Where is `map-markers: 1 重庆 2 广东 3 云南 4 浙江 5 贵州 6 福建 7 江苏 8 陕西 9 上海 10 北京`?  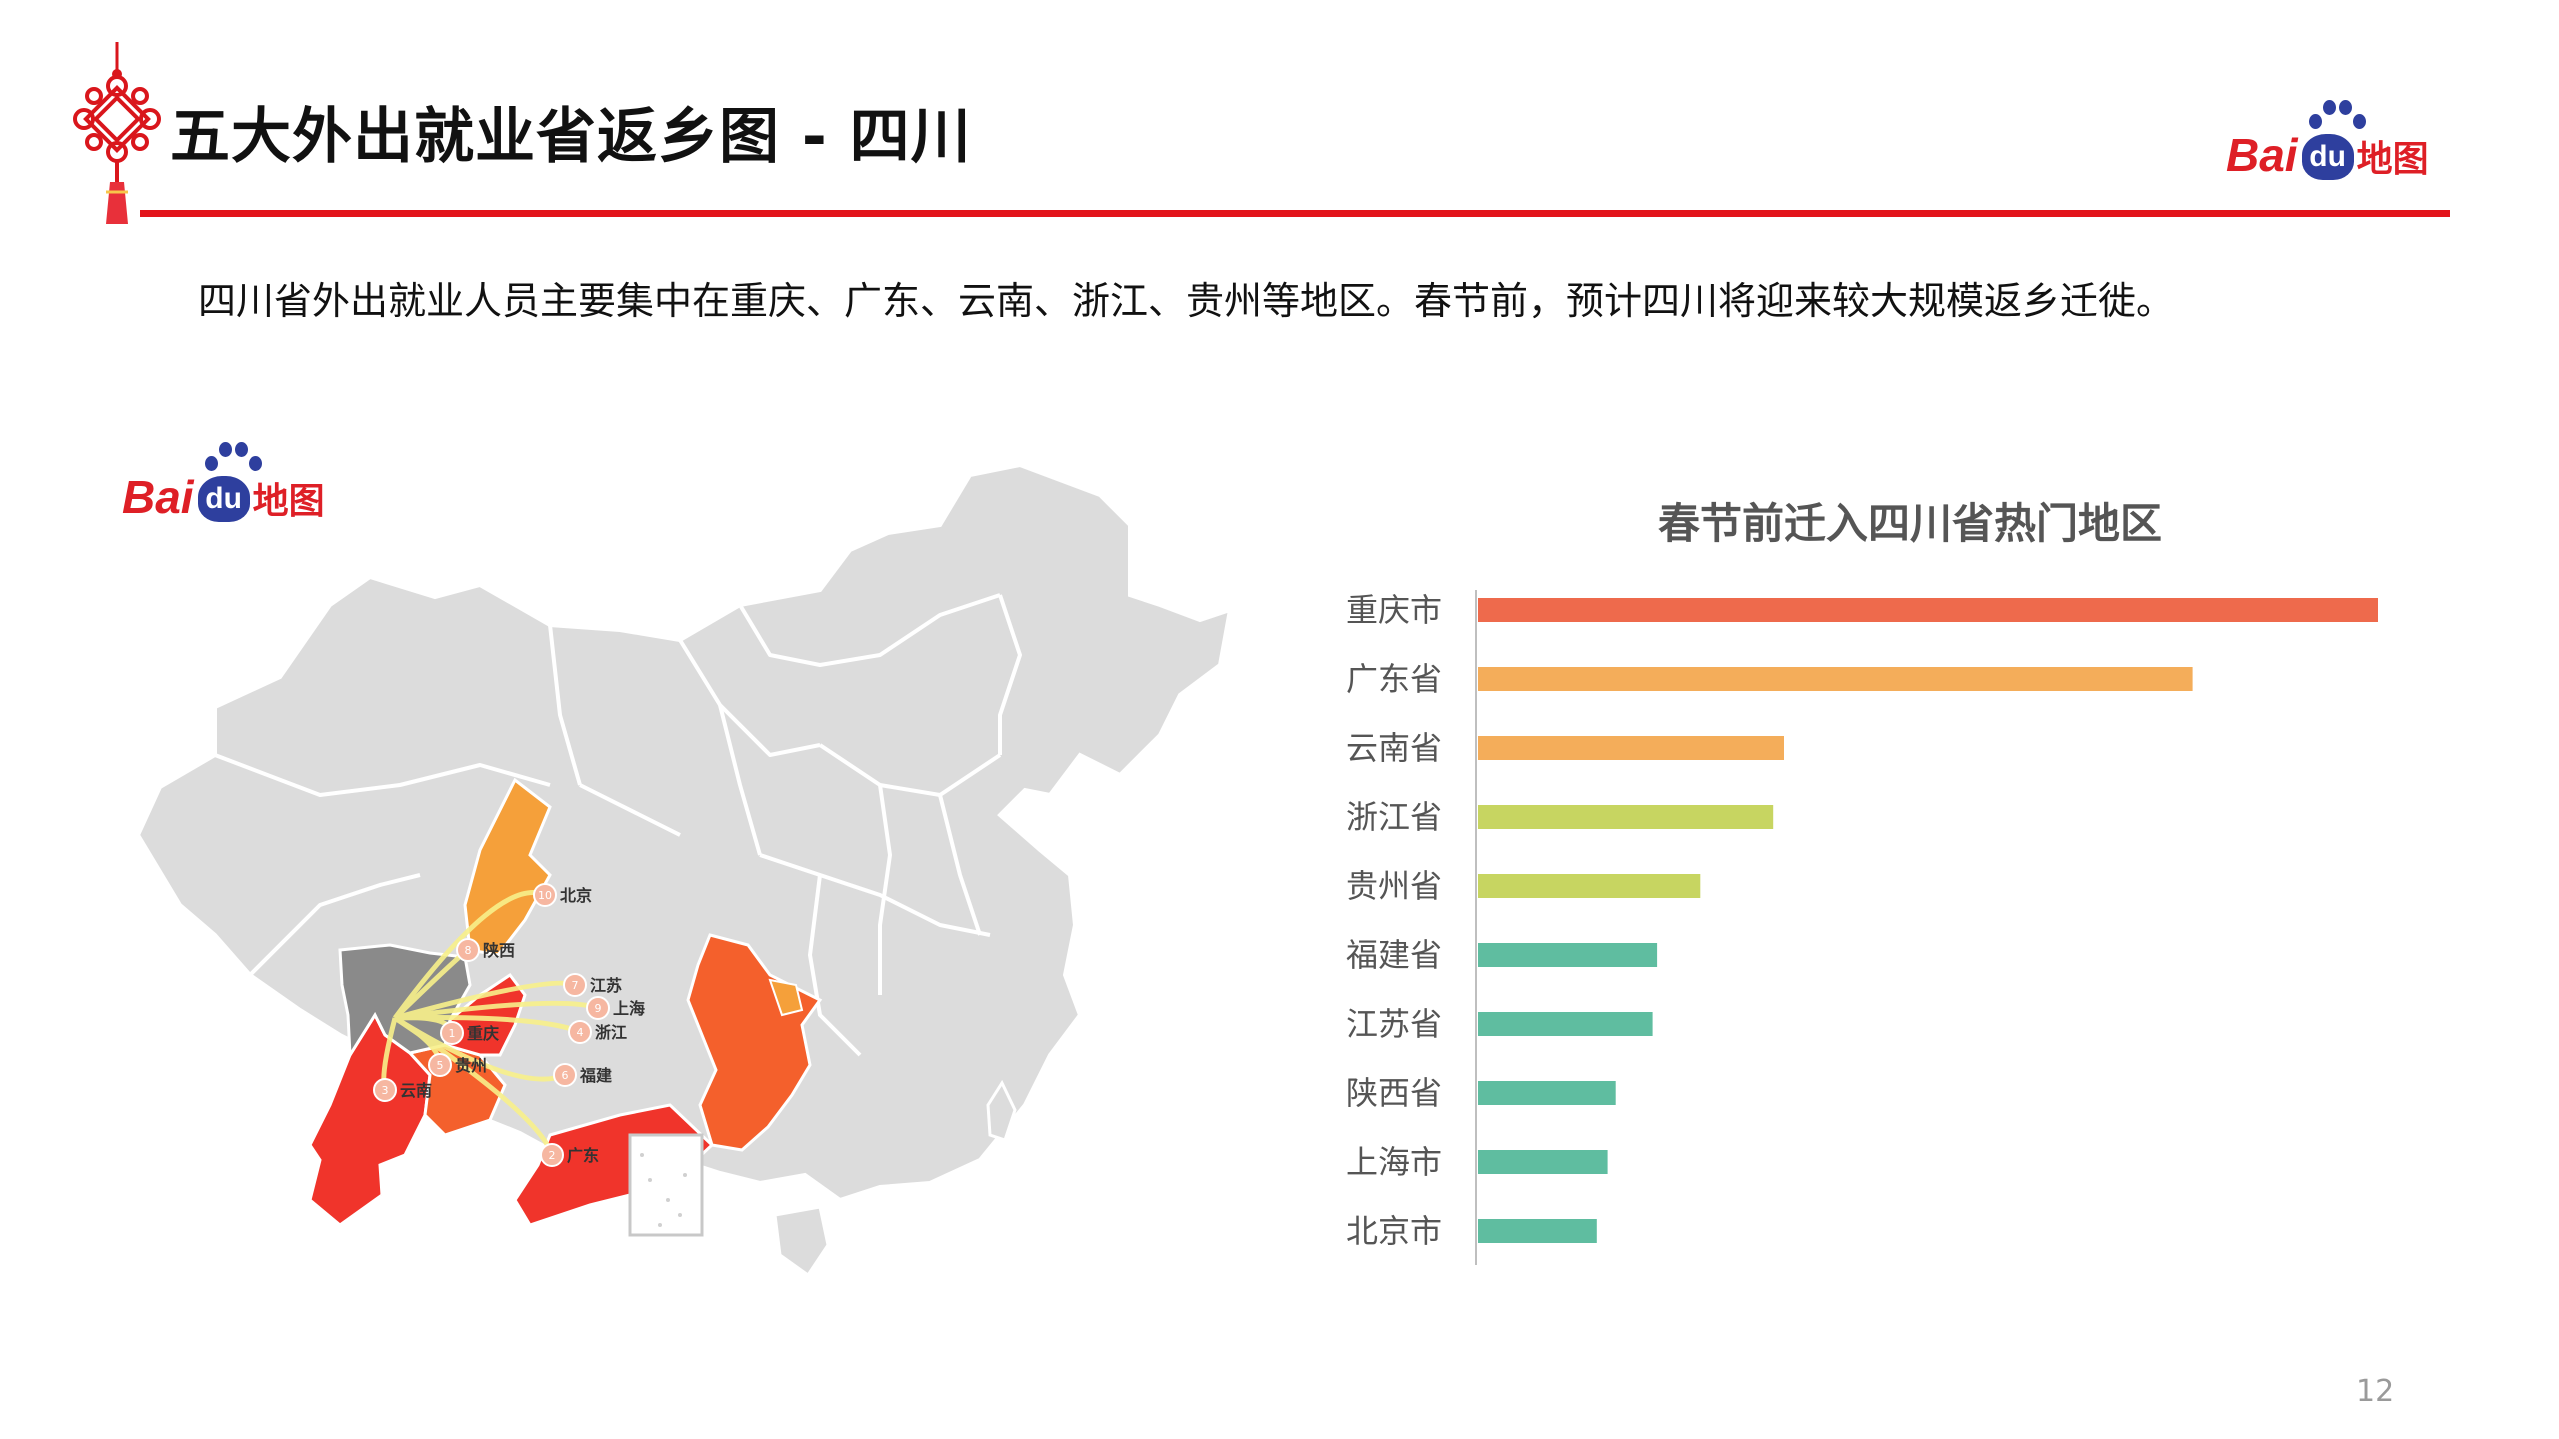 map-markers: 1 重庆 2 广东 3 云南 4 浙江 5 贵州 6 福建 7 江苏 8 陕西 9 上海 10 北京 is located at coordinates (509, 1025).